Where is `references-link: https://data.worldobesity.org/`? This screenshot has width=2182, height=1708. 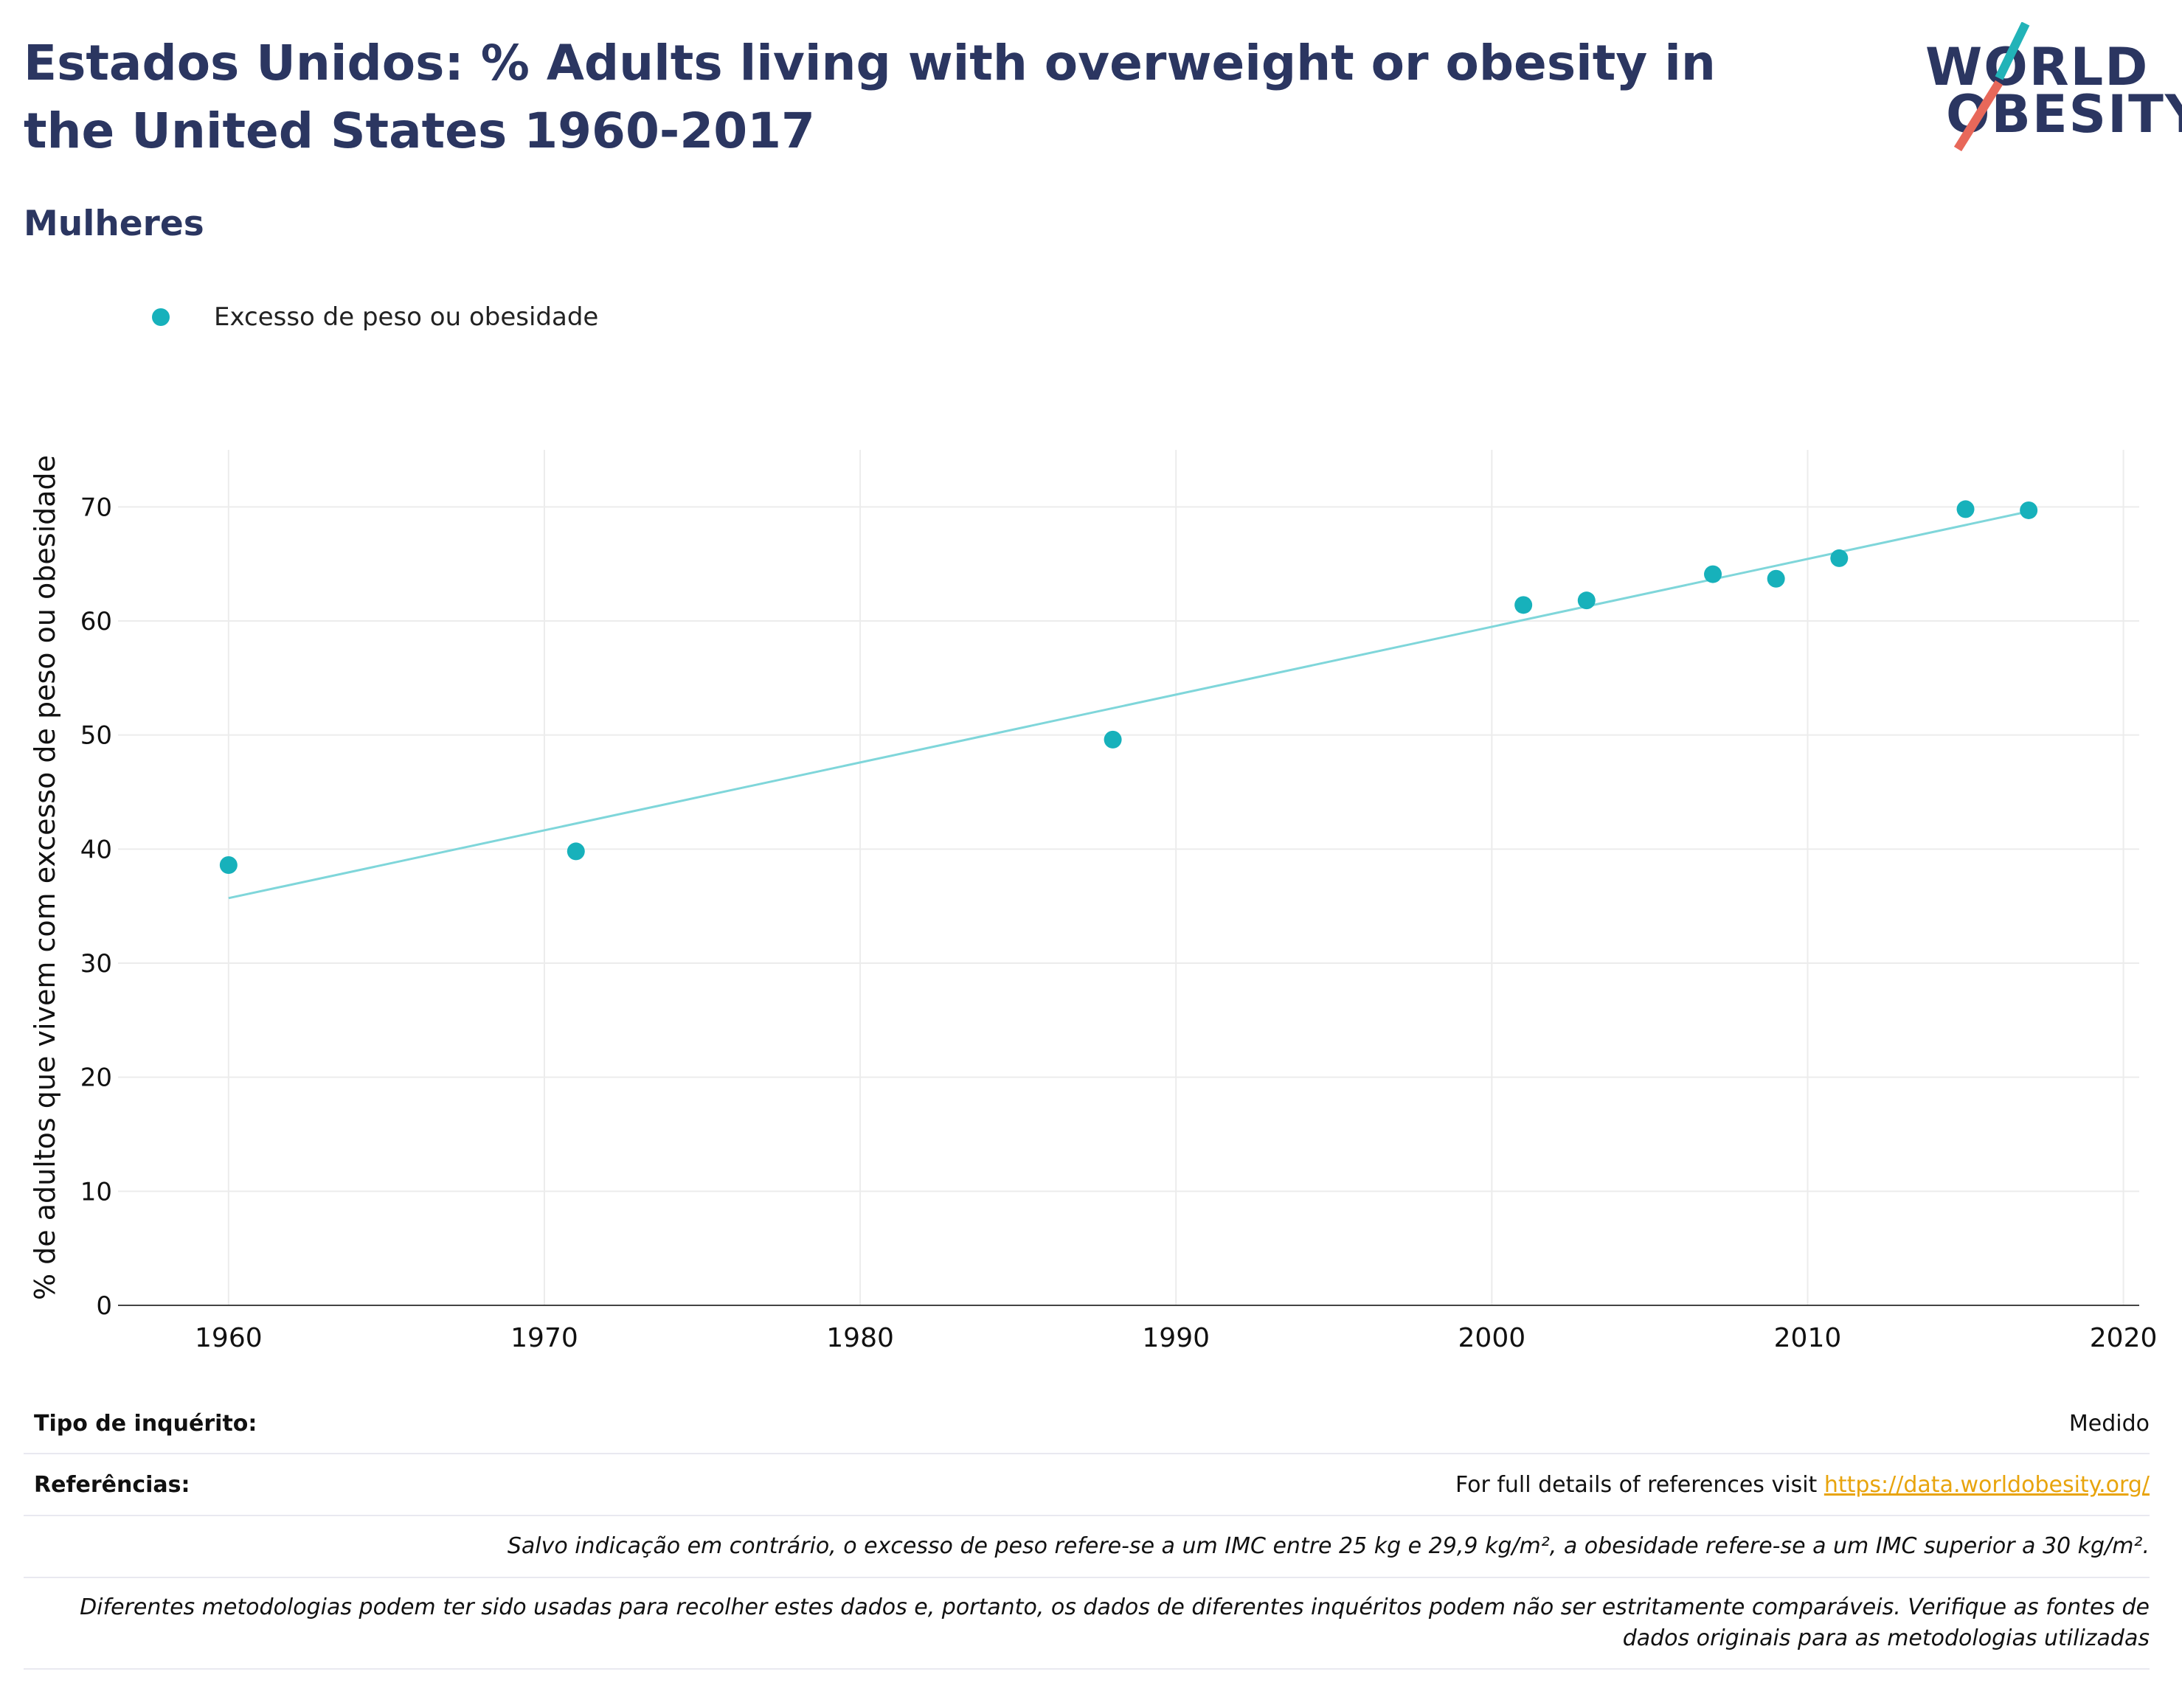
references-link: https://data.worldobesity.org/ is located at coordinates (1986, 1484).